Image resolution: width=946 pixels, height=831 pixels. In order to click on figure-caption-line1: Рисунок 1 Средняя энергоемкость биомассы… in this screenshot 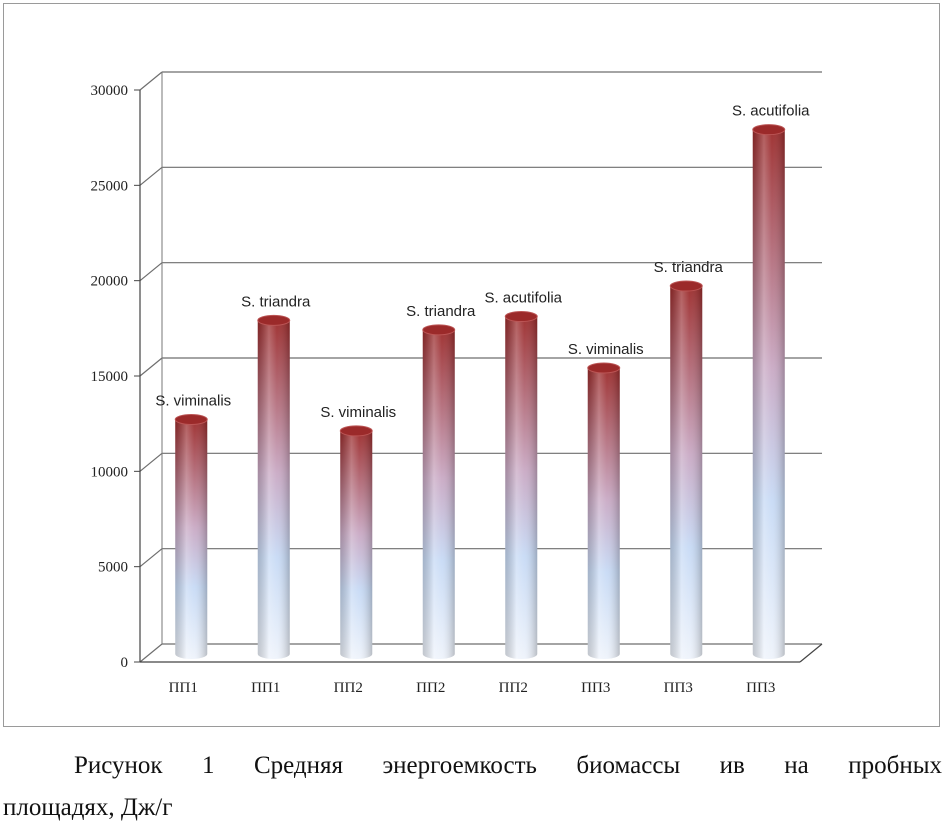, I will do `click(508, 765)`.